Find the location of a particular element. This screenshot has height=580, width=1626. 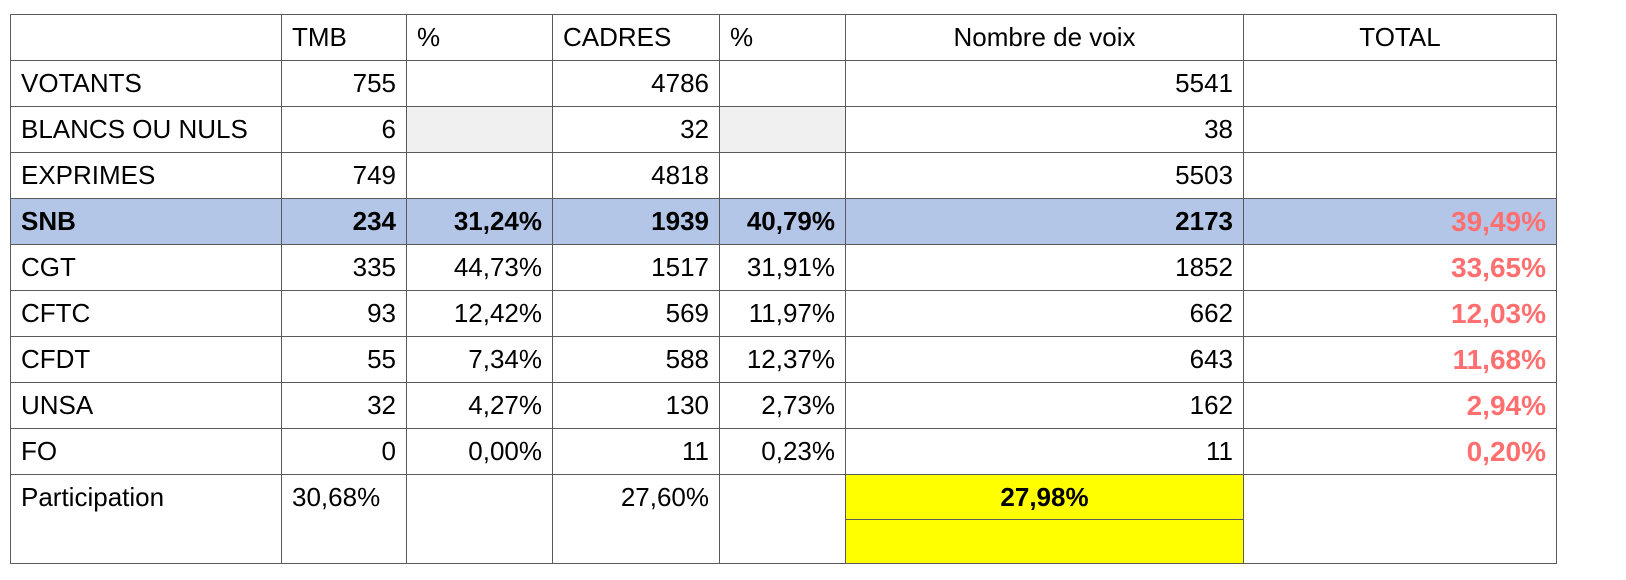

cell-tmb-pct: 31,24% is located at coordinates (479, 221).